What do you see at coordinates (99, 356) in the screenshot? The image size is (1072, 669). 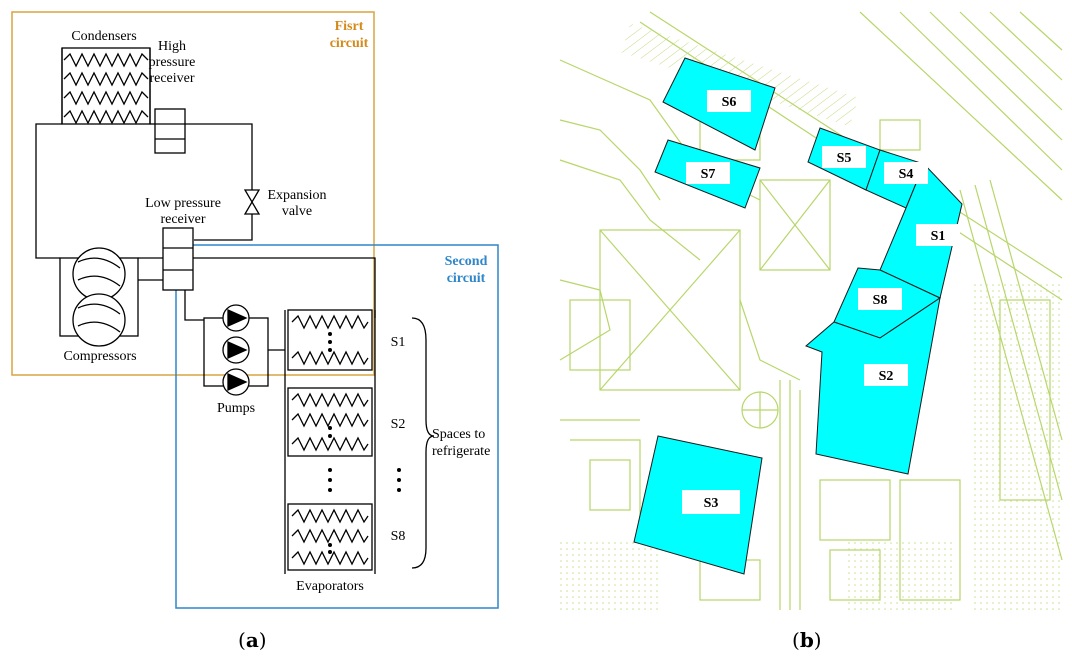 I see `compressors-label: Compressors` at bounding box center [99, 356].